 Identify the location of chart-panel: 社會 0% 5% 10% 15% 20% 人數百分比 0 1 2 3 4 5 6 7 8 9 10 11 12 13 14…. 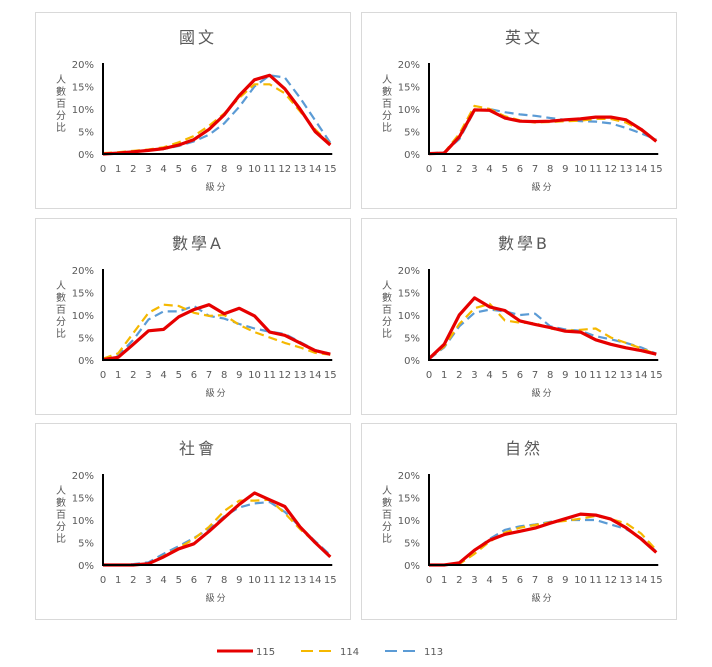
(193, 521).